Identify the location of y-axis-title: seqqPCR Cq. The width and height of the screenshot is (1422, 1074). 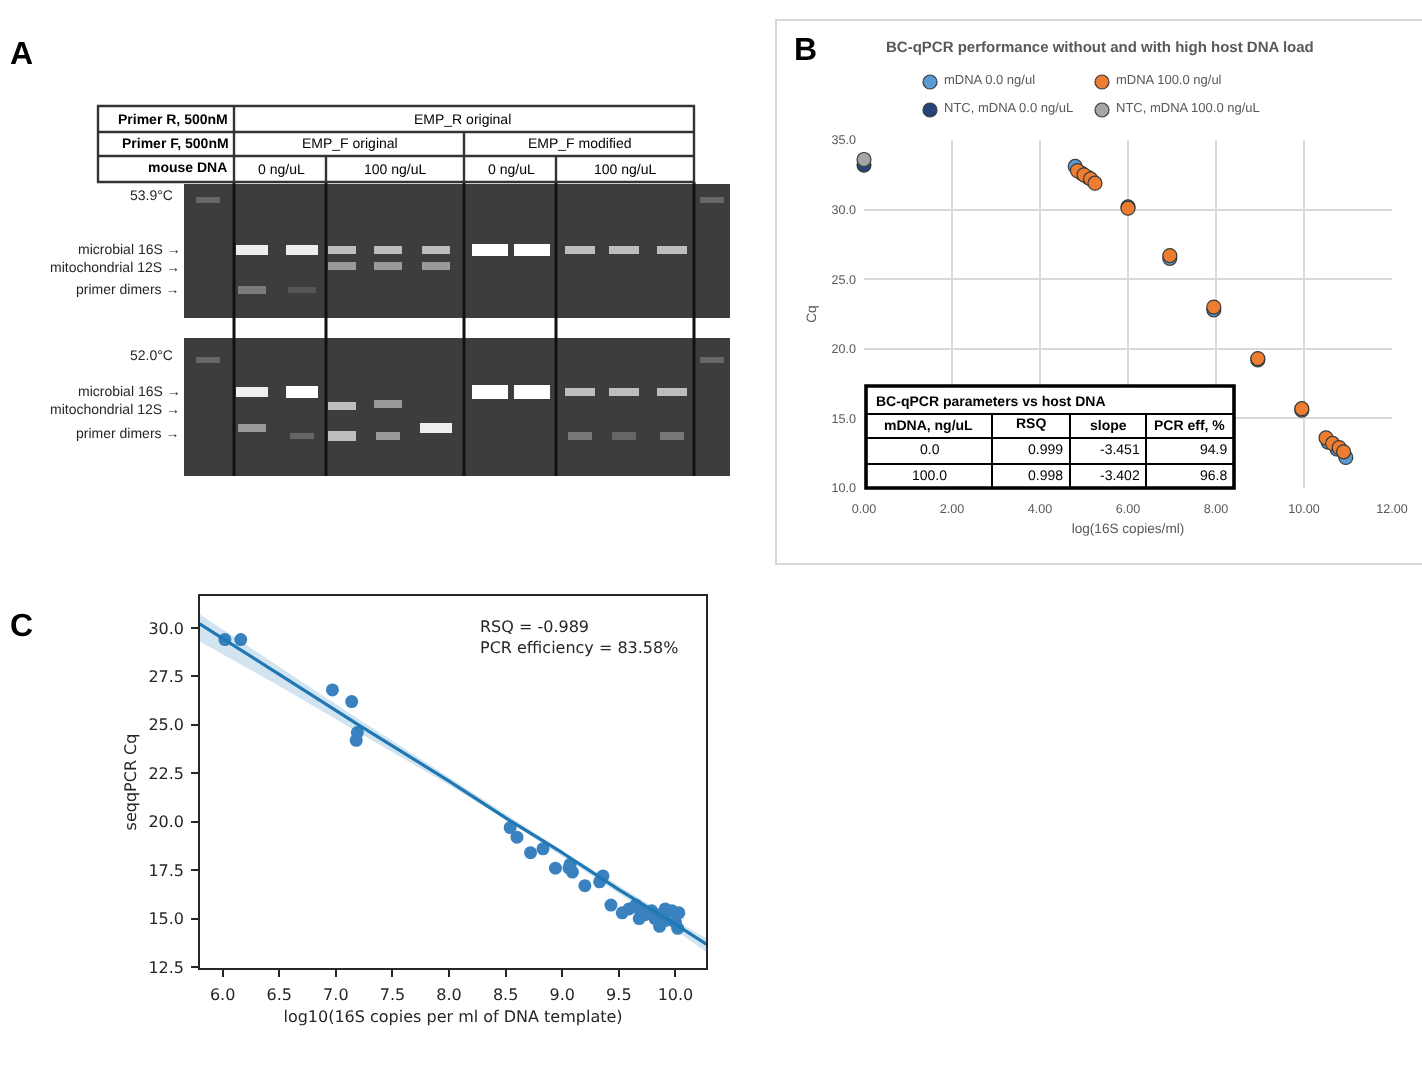
(130, 782).